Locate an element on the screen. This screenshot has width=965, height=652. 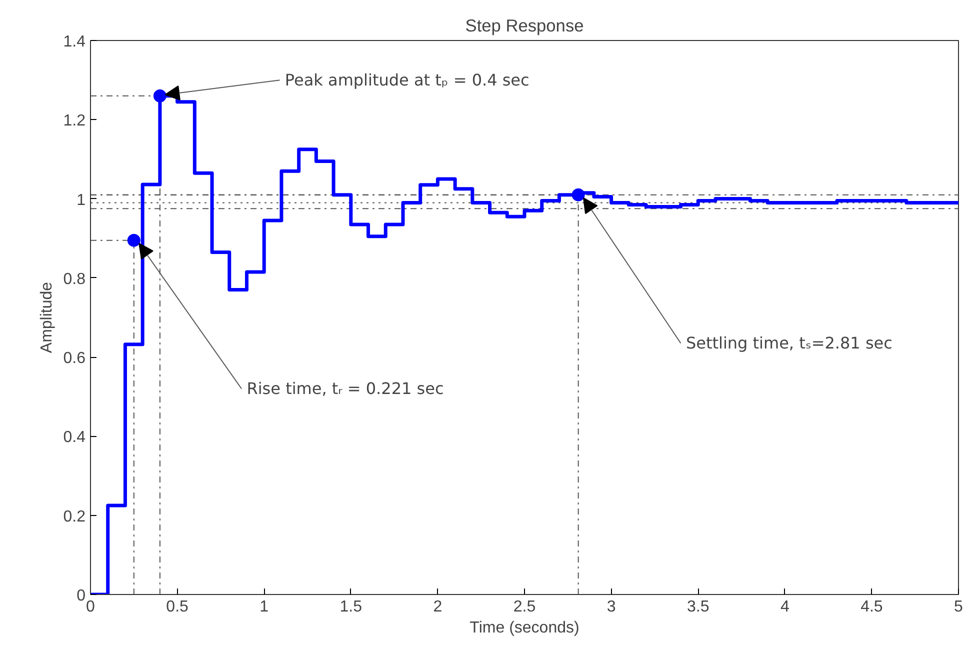
y-tick-label: 1.4 is located at coordinates (74, 42).